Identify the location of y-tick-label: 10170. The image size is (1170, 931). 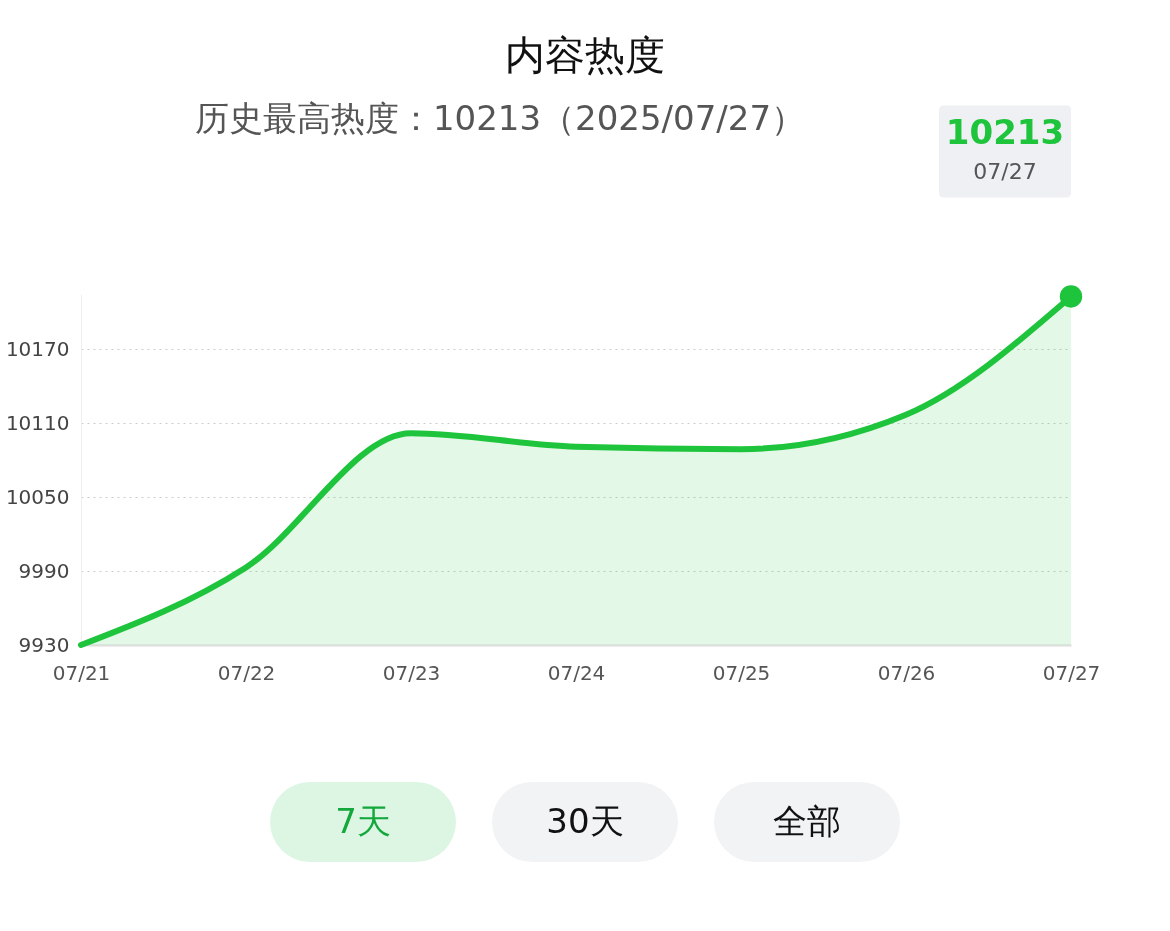
(37, 348).